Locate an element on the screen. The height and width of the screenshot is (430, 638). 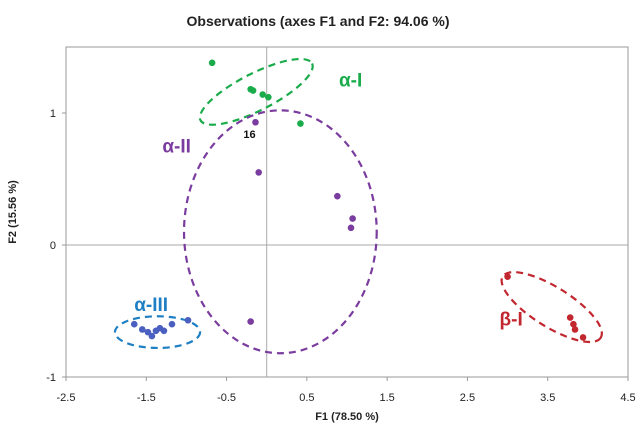
group-label: β-I is located at coordinates (511, 320).